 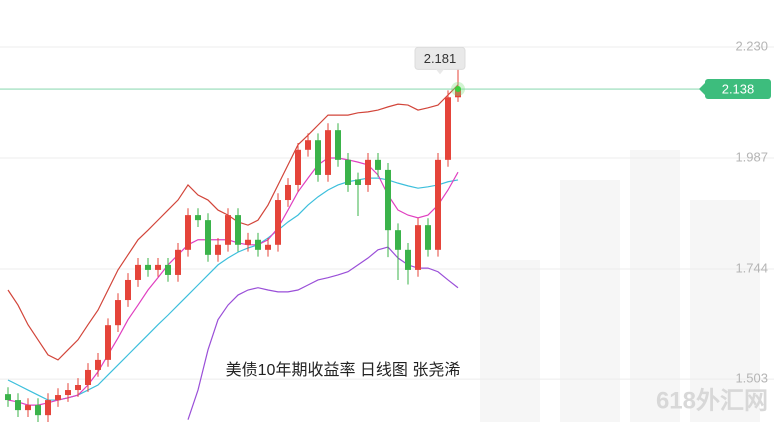 What do you see at coordinates (751, 156) in the screenshot?
I see `y-tick-label: 1.987` at bounding box center [751, 156].